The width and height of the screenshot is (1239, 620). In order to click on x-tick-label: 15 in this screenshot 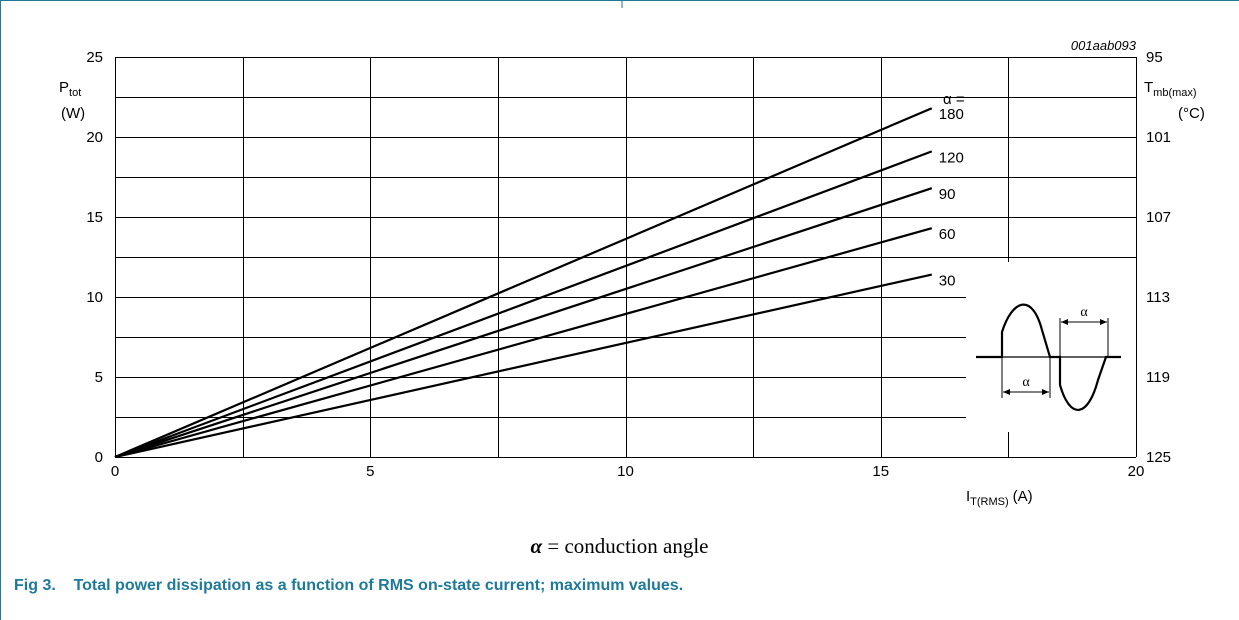, I will do `click(880, 471)`.